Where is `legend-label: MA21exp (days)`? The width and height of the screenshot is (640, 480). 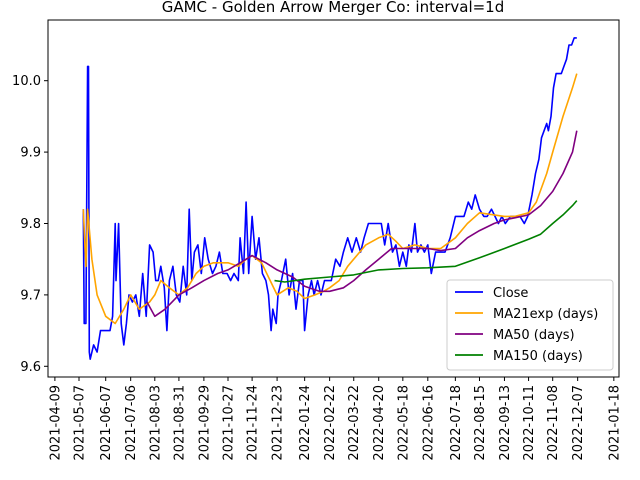
legend-label: MA21exp (days) is located at coordinates (545, 314).